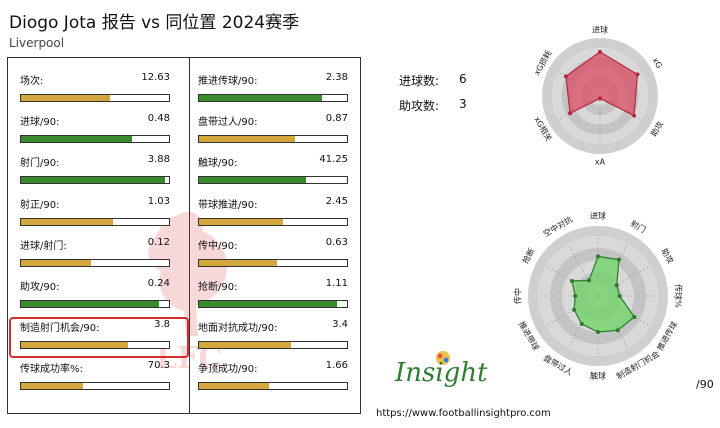  I want to click on page-title: Diogo Jota 报告 vs 同位置 2024赛季, so click(154, 23).